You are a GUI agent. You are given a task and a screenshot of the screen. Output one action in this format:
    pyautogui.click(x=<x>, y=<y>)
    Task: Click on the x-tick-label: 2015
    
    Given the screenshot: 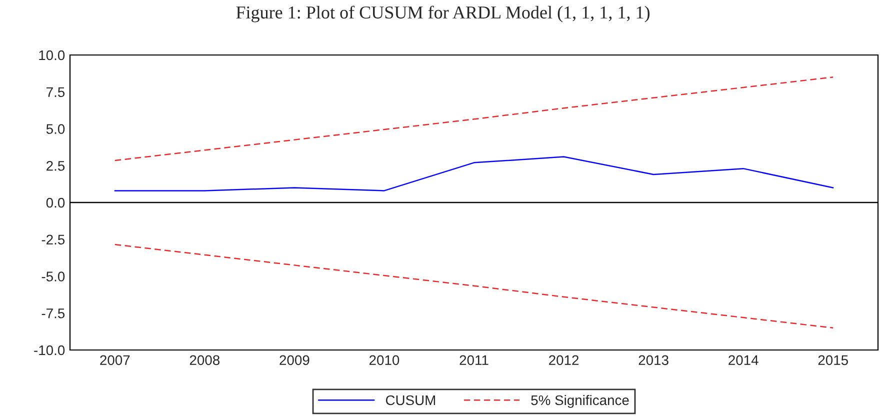 What is the action you would take?
    pyautogui.click(x=833, y=360)
    